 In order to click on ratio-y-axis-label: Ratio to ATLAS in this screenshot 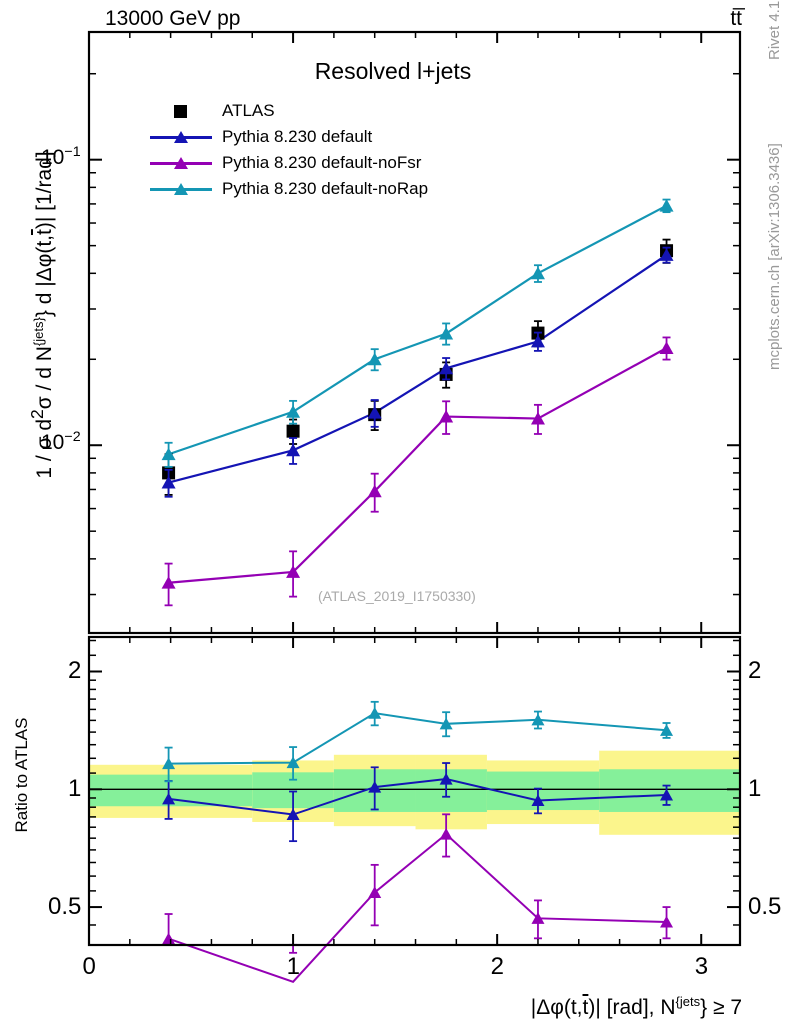, I will do `click(21, 775)`.